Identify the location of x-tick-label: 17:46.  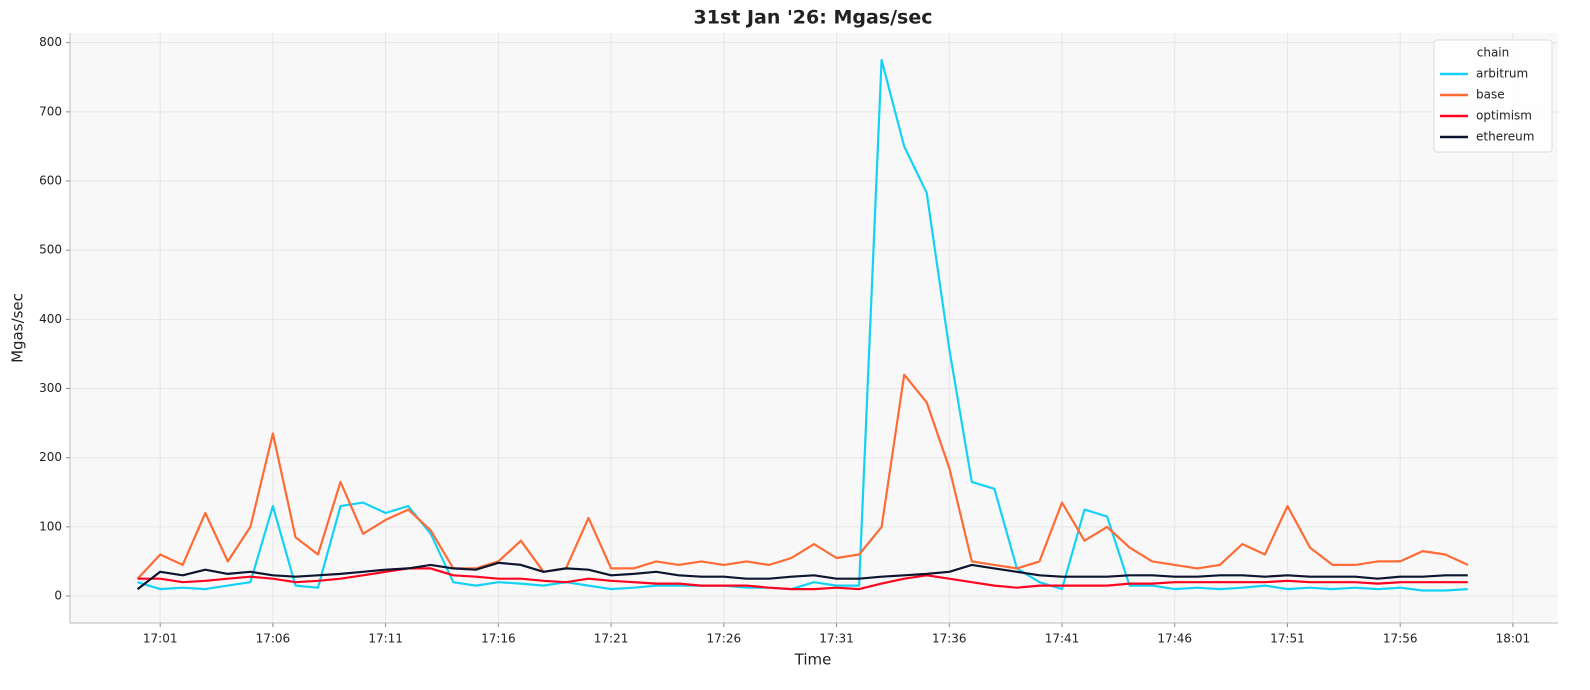
(1174, 639).